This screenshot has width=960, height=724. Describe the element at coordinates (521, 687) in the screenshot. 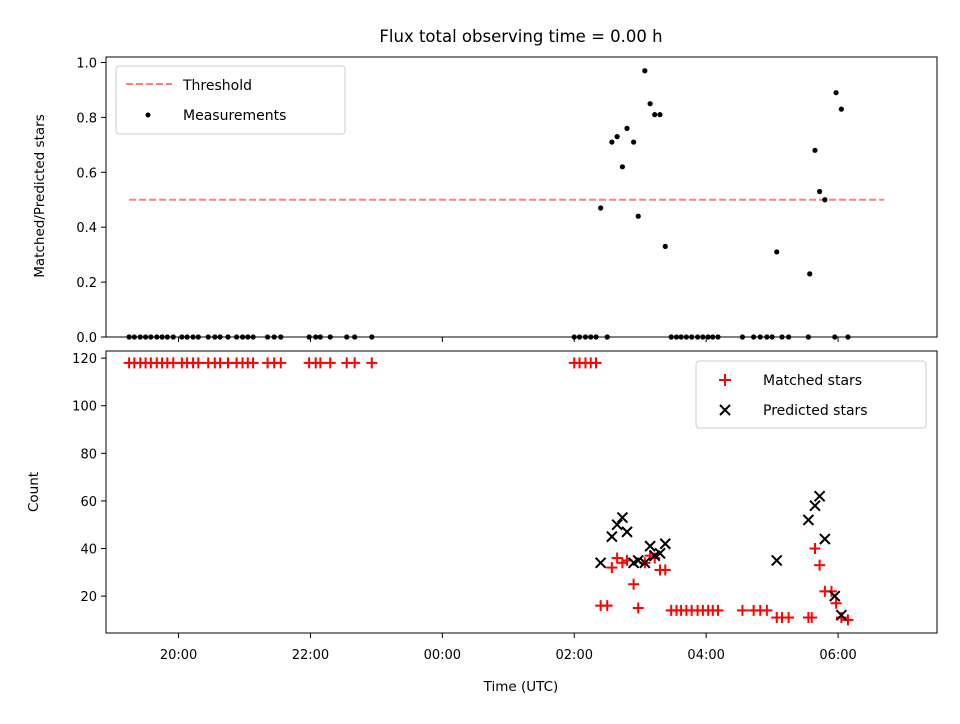

I see `bottom-chart-xlabel: Time (UTC)` at that location.